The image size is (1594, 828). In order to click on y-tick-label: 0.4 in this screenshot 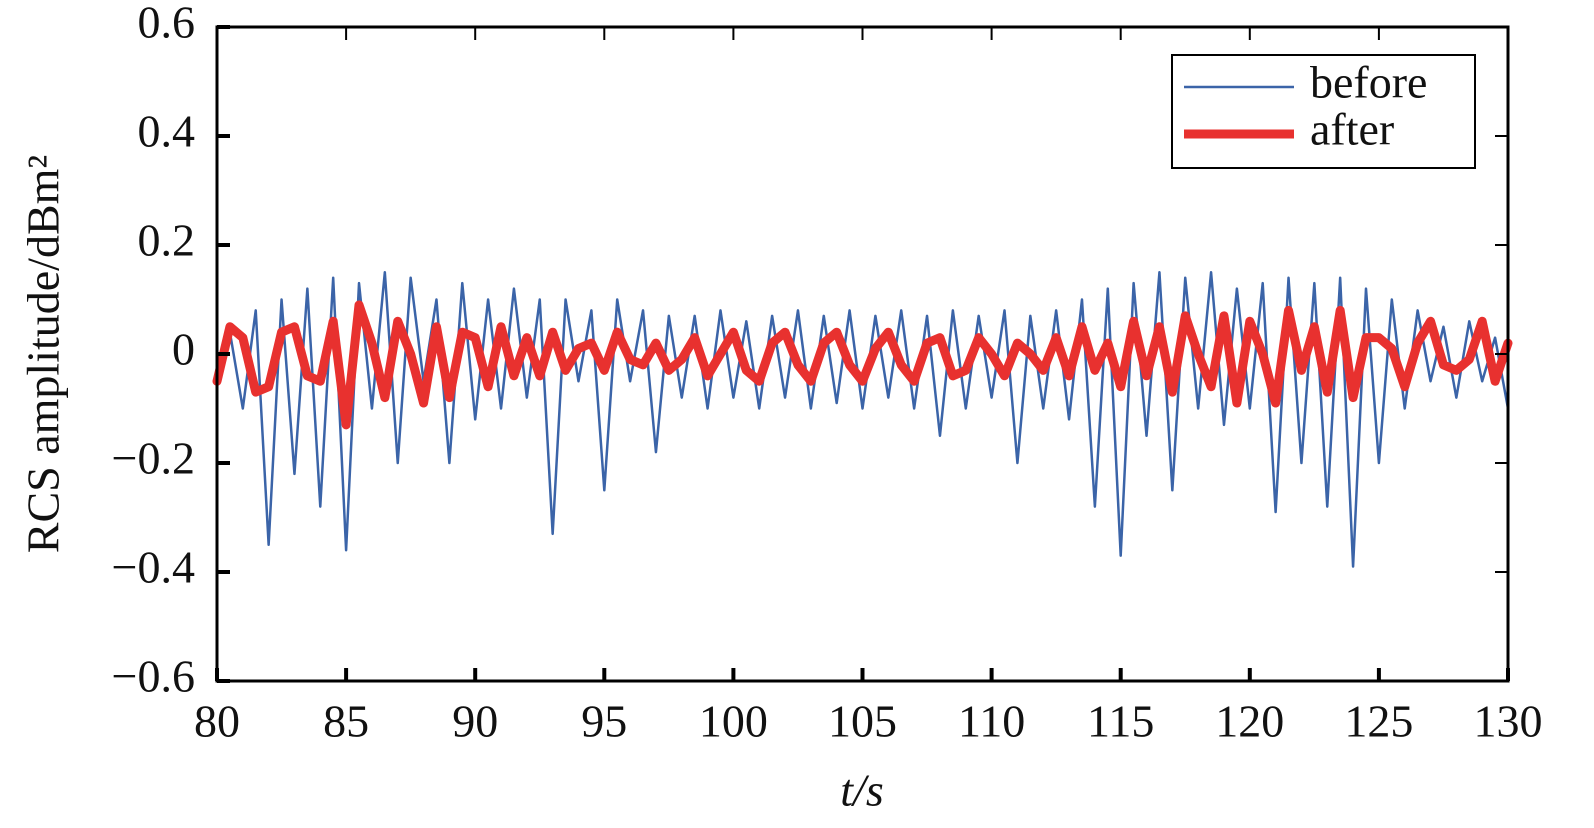, I will do `click(167, 131)`.